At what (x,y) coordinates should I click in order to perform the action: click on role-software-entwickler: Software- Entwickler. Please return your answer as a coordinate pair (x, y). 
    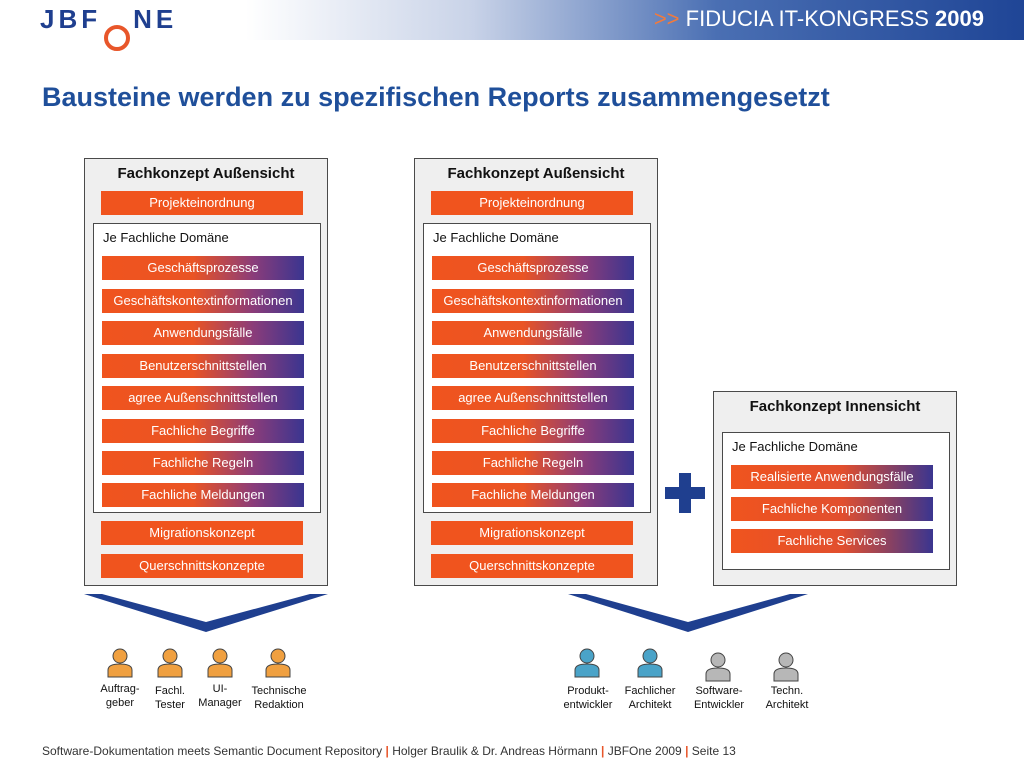
    Looking at the image, I should click on (719, 698).